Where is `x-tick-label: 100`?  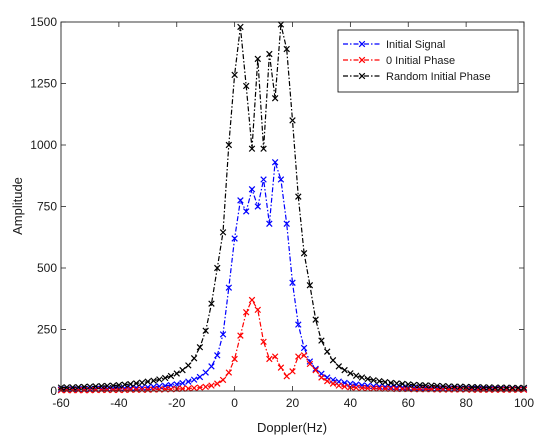 x-tick-label: 100 is located at coordinates (524, 403).